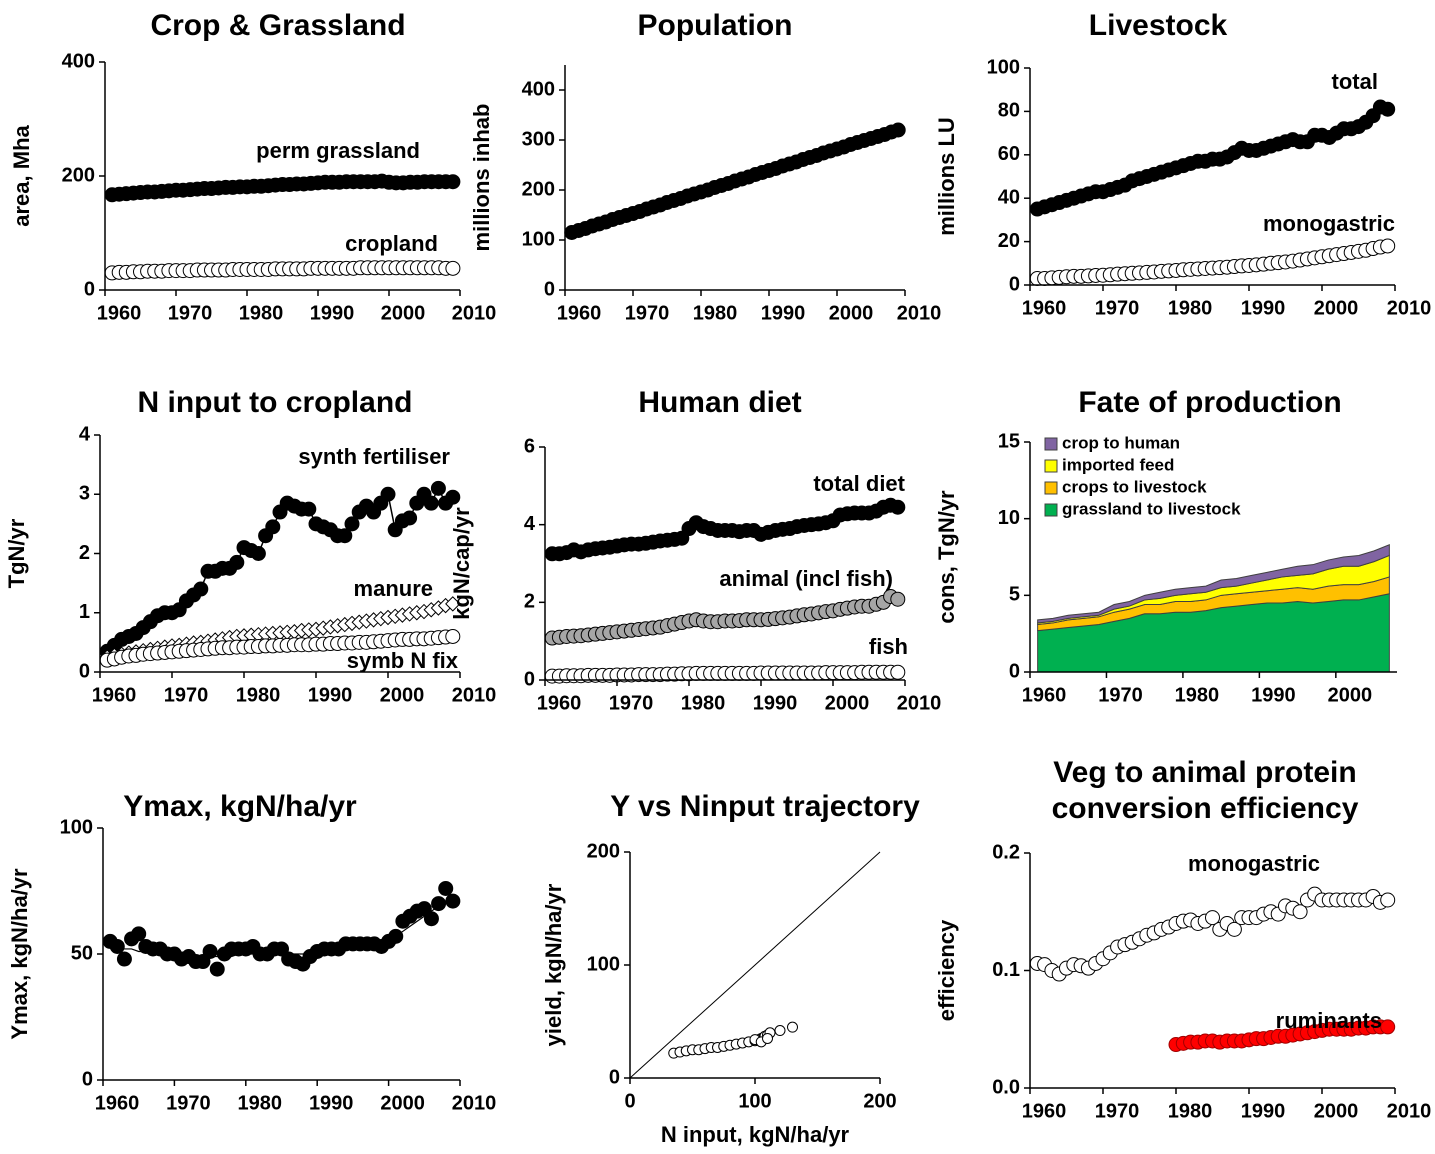  What do you see at coordinates (1213, 583) in the screenshot?
I see `area` at bounding box center [1213, 583].